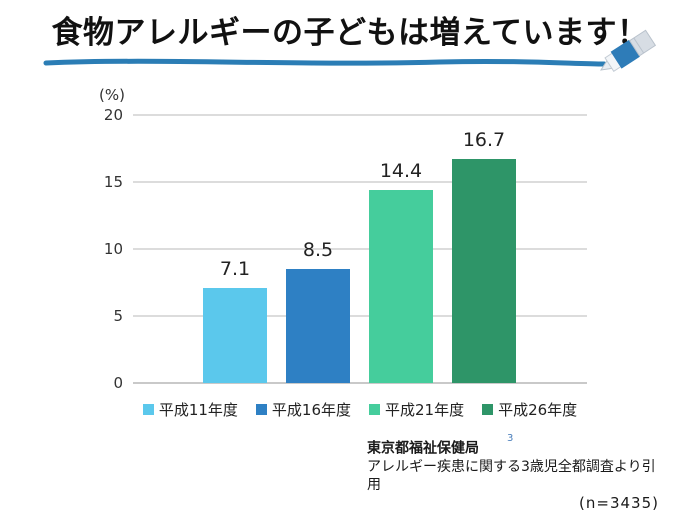  I want to click on y-tick-label-5: 5, so click(118, 316).